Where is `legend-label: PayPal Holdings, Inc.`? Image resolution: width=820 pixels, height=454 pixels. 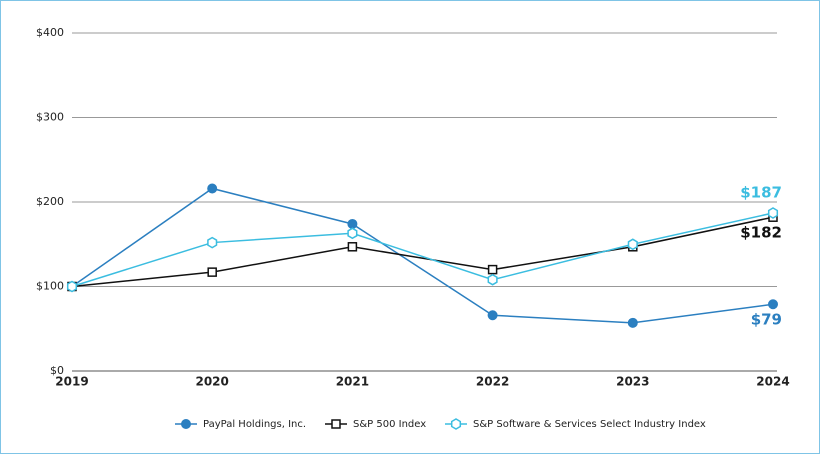 legend-label: PayPal Holdings, Inc. is located at coordinates (254, 424).